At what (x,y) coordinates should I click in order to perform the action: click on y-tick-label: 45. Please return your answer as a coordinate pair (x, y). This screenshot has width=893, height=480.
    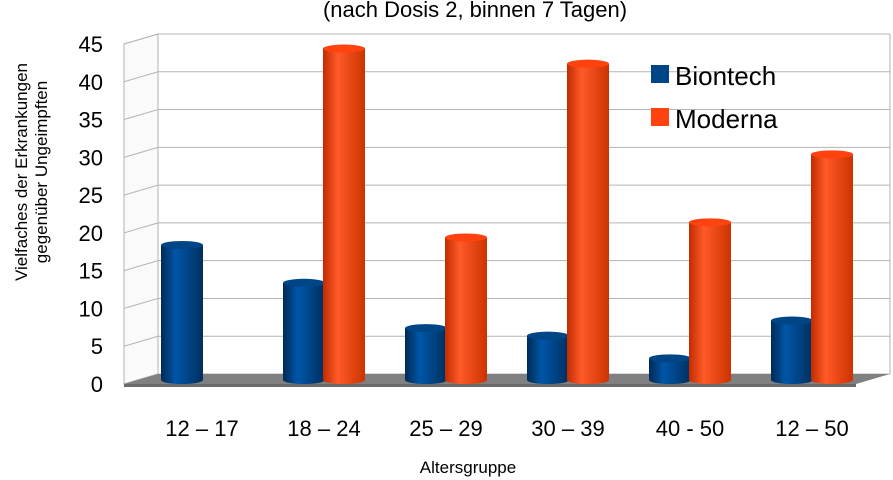
    Looking at the image, I should click on (91, 44).